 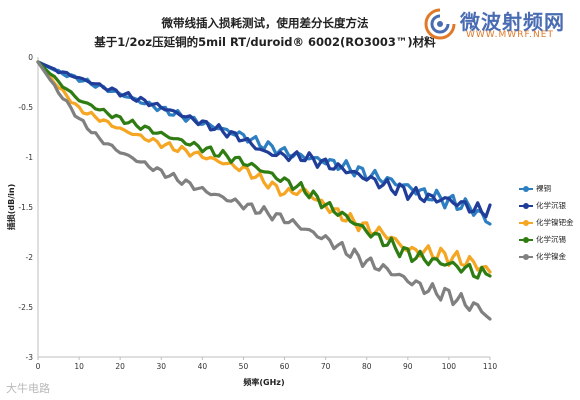 I want to click on legend-label: 裸铜, so click(x=543, y=188).